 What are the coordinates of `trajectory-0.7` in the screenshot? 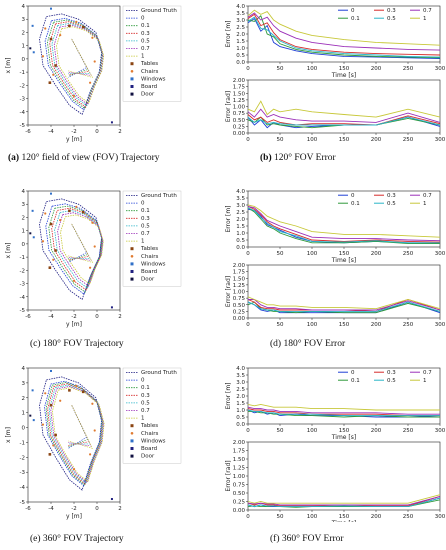 It's located at (80, 249).